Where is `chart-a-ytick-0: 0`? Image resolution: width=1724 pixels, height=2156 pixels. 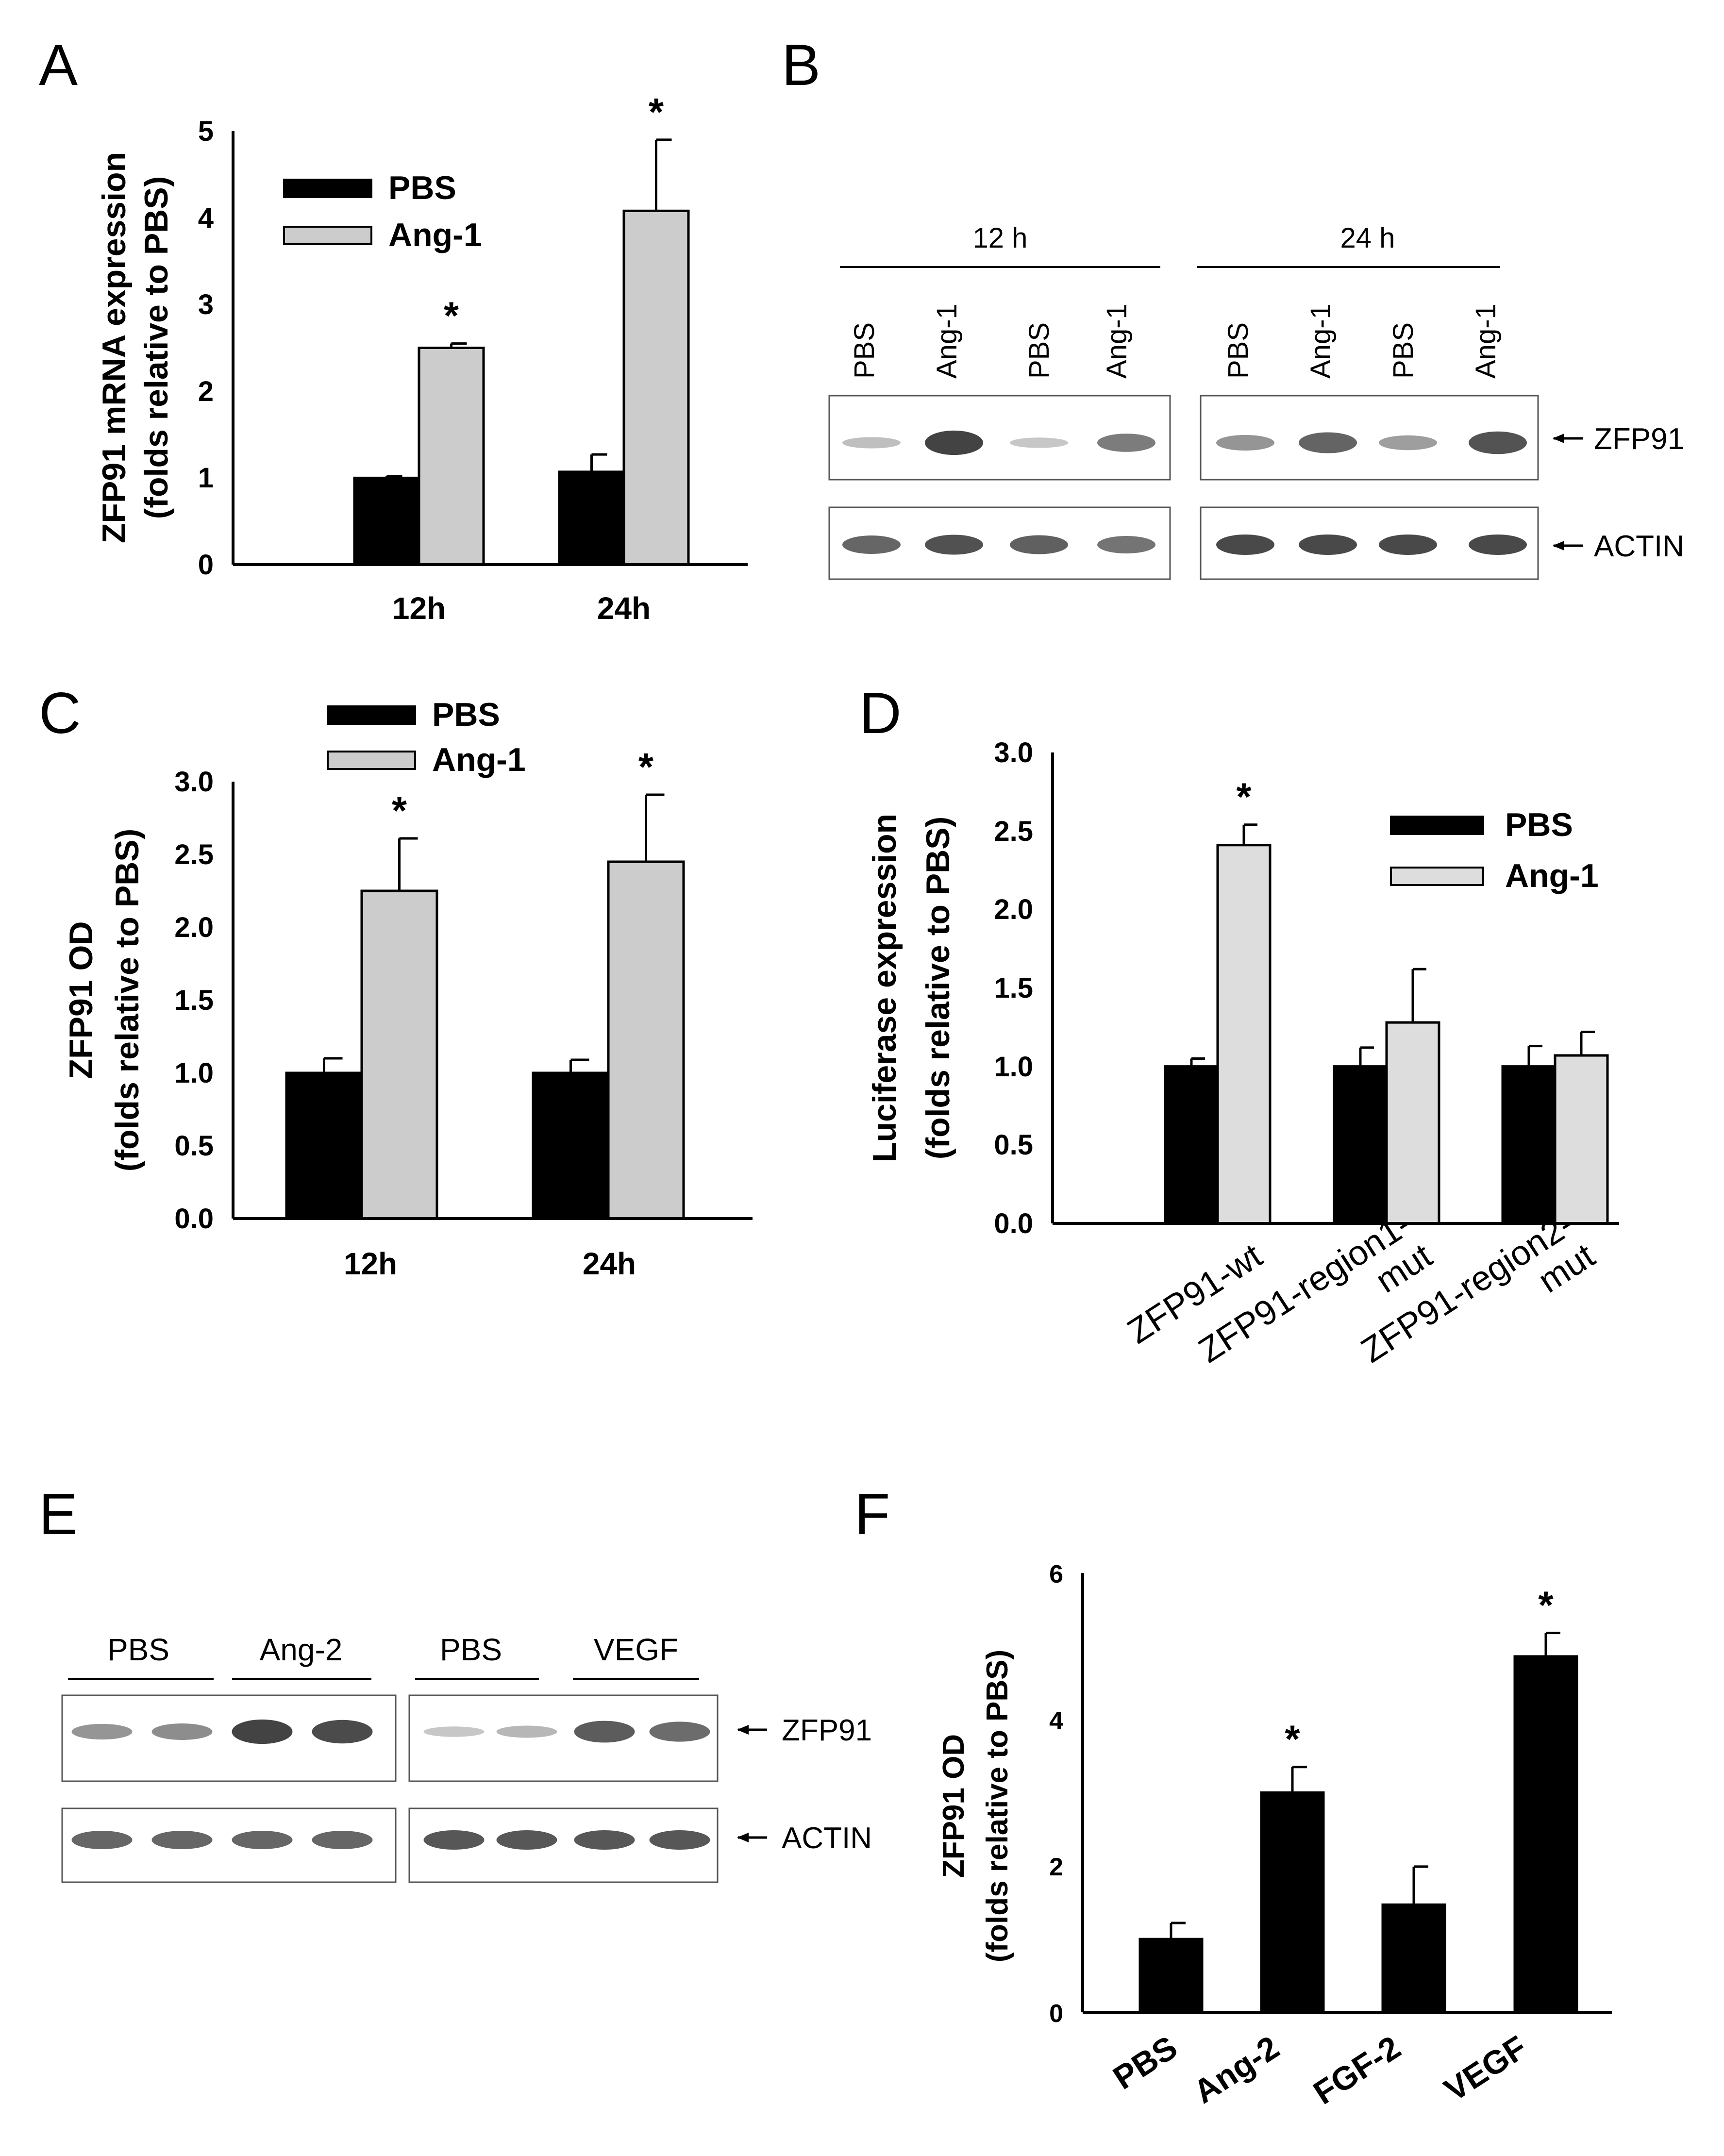 chart-a-ytick-0: 0 is located at coordinates (206, 565).